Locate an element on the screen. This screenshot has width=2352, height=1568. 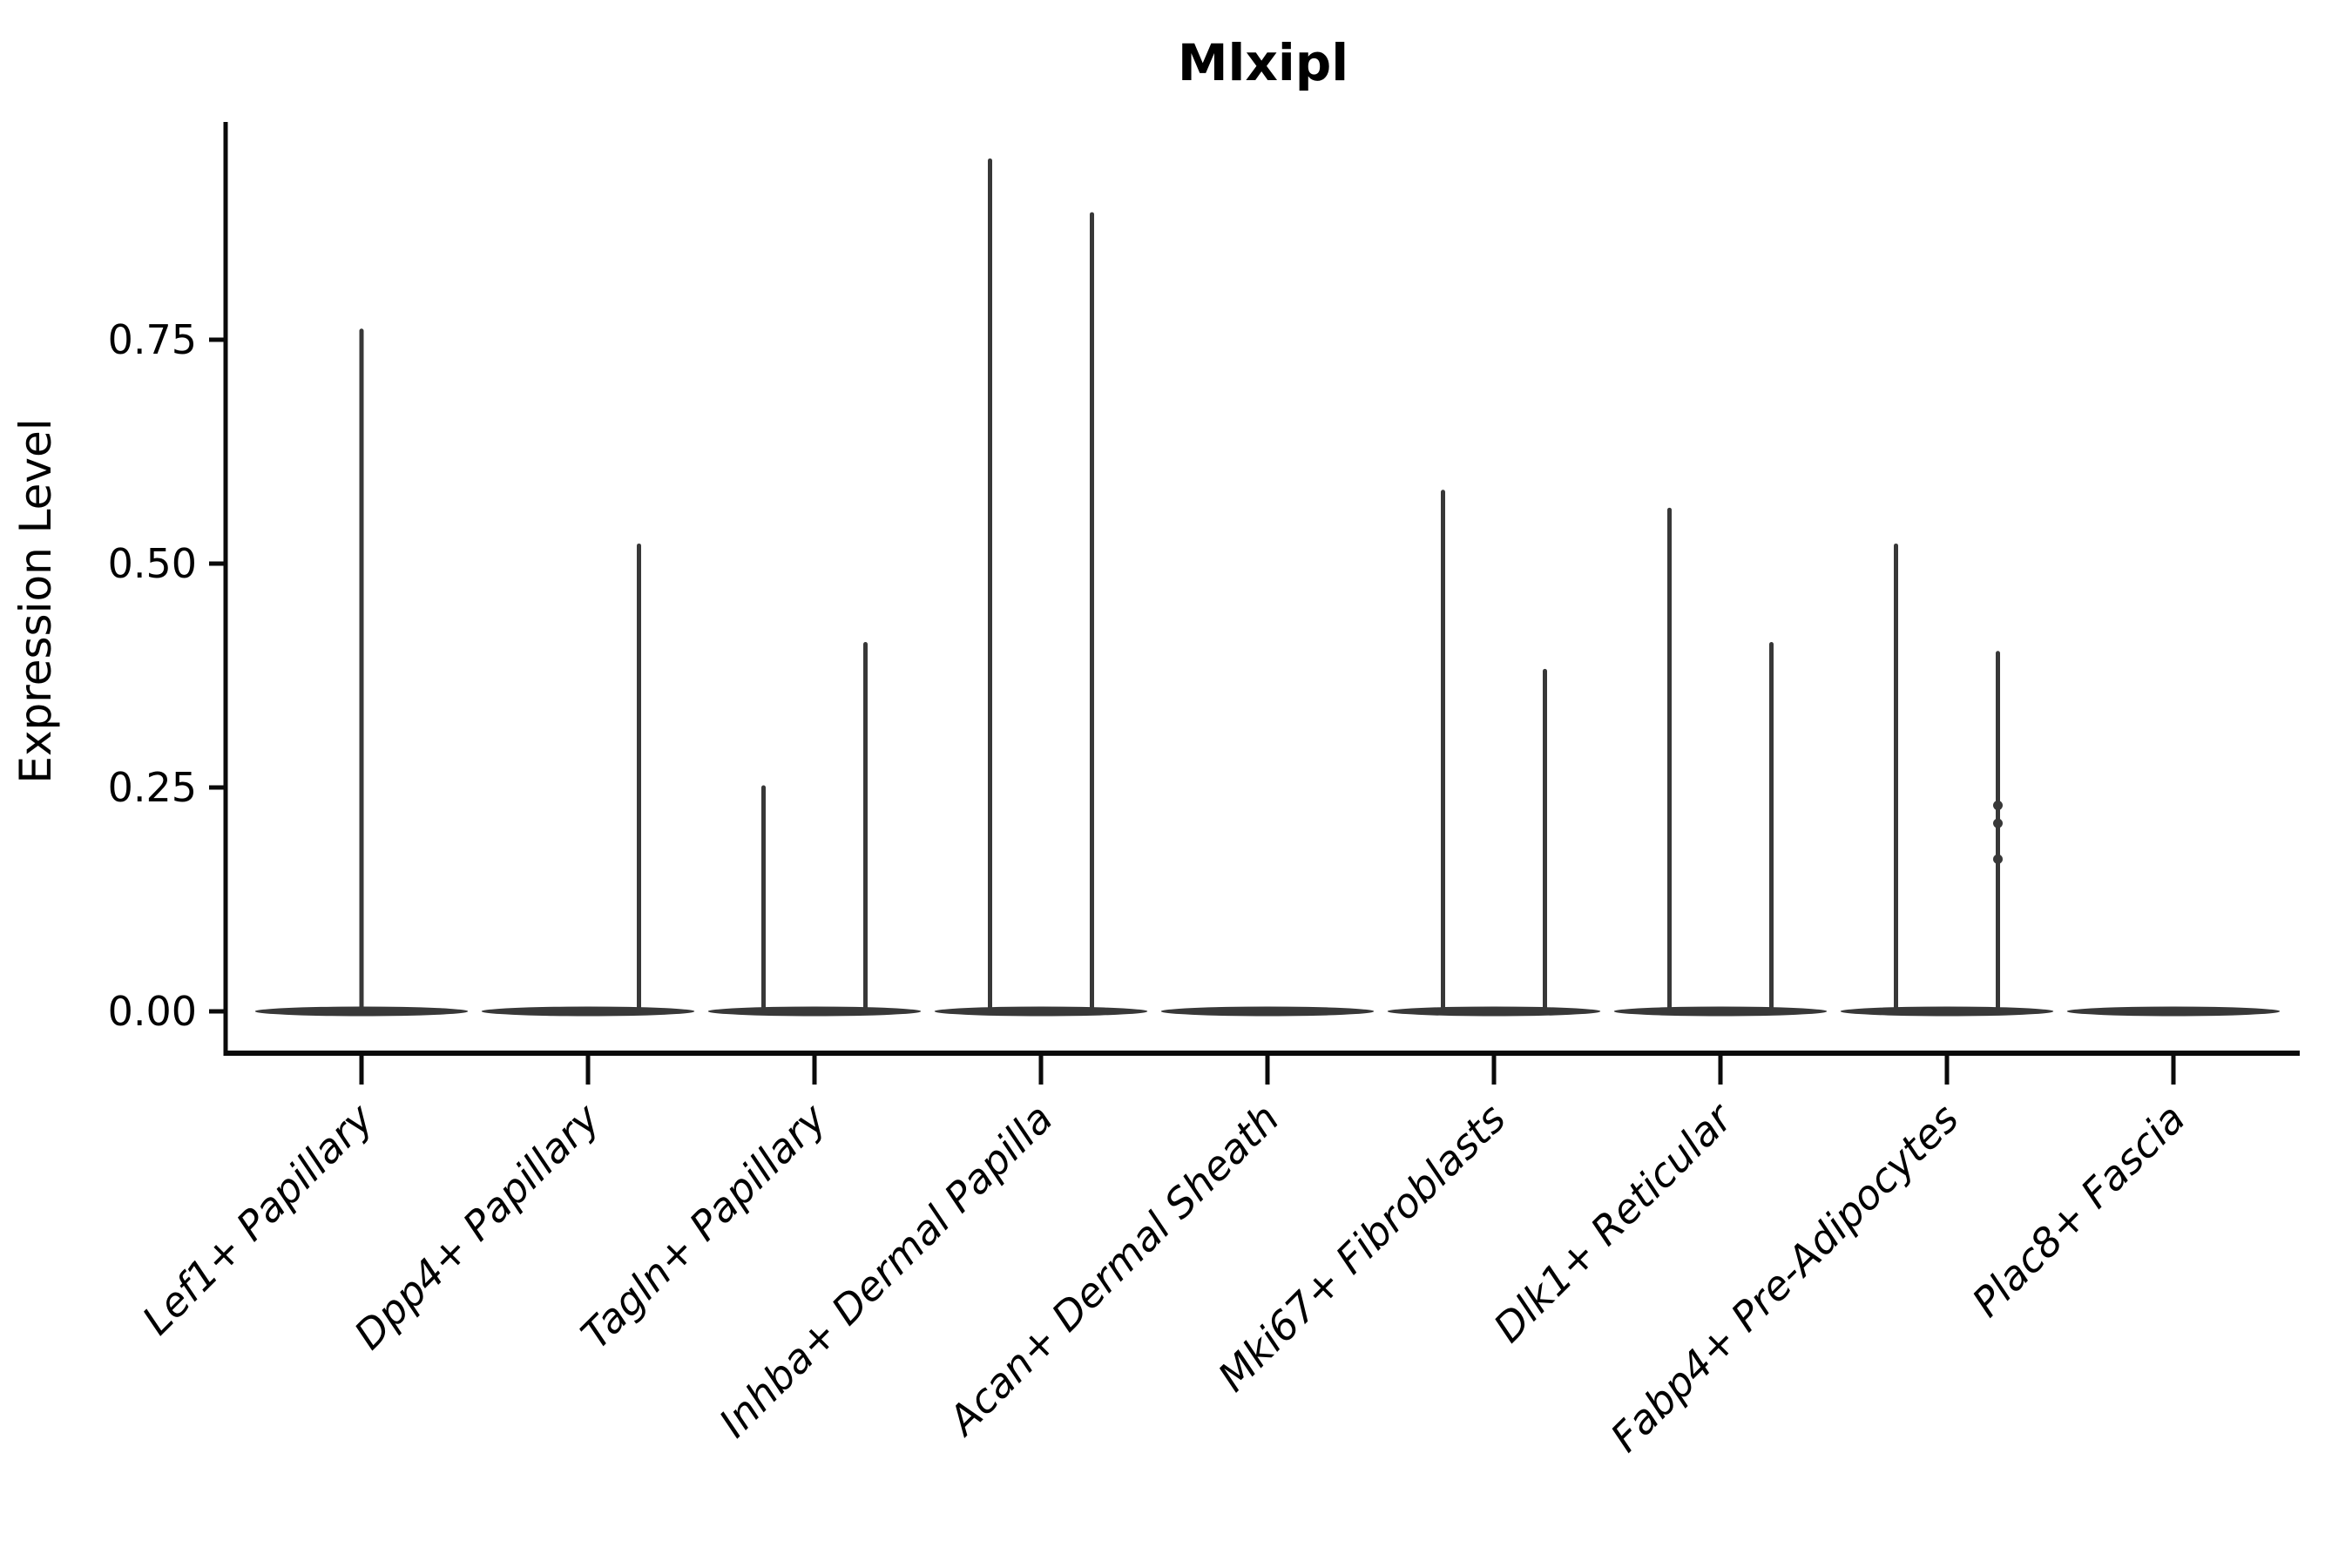
y-tick-label: 0.50 is located at coordinates (152, 564).